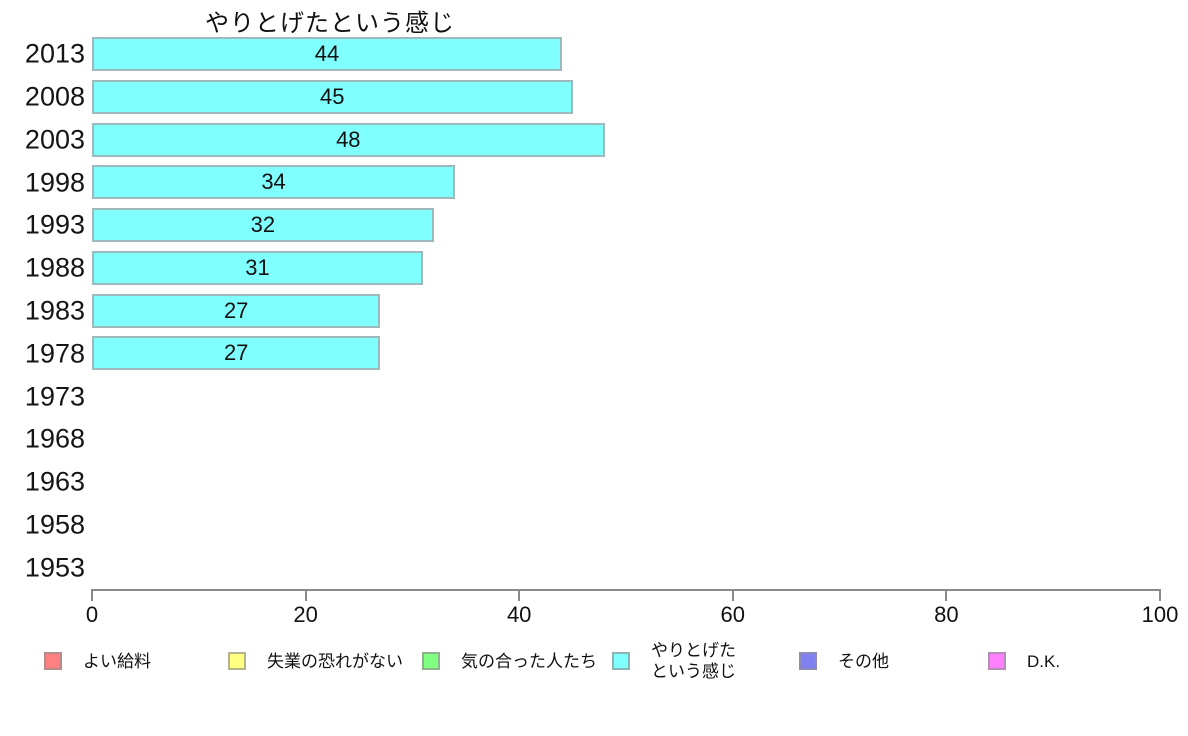 The height and width of the screenshot is (736, 1188). I want to click on bar-value-label: 44, so click(327, 53).